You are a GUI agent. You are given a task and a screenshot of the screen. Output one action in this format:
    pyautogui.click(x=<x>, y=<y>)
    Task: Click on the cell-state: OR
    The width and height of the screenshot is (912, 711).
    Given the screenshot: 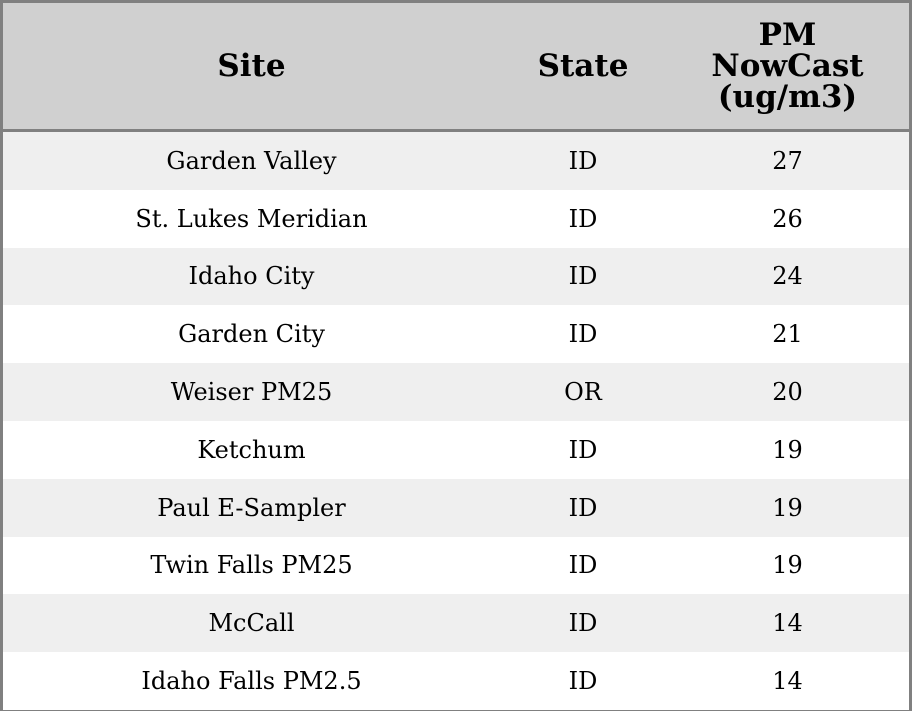 What is the action you would take?
    pyautogui.click(x=583, y=392)
    